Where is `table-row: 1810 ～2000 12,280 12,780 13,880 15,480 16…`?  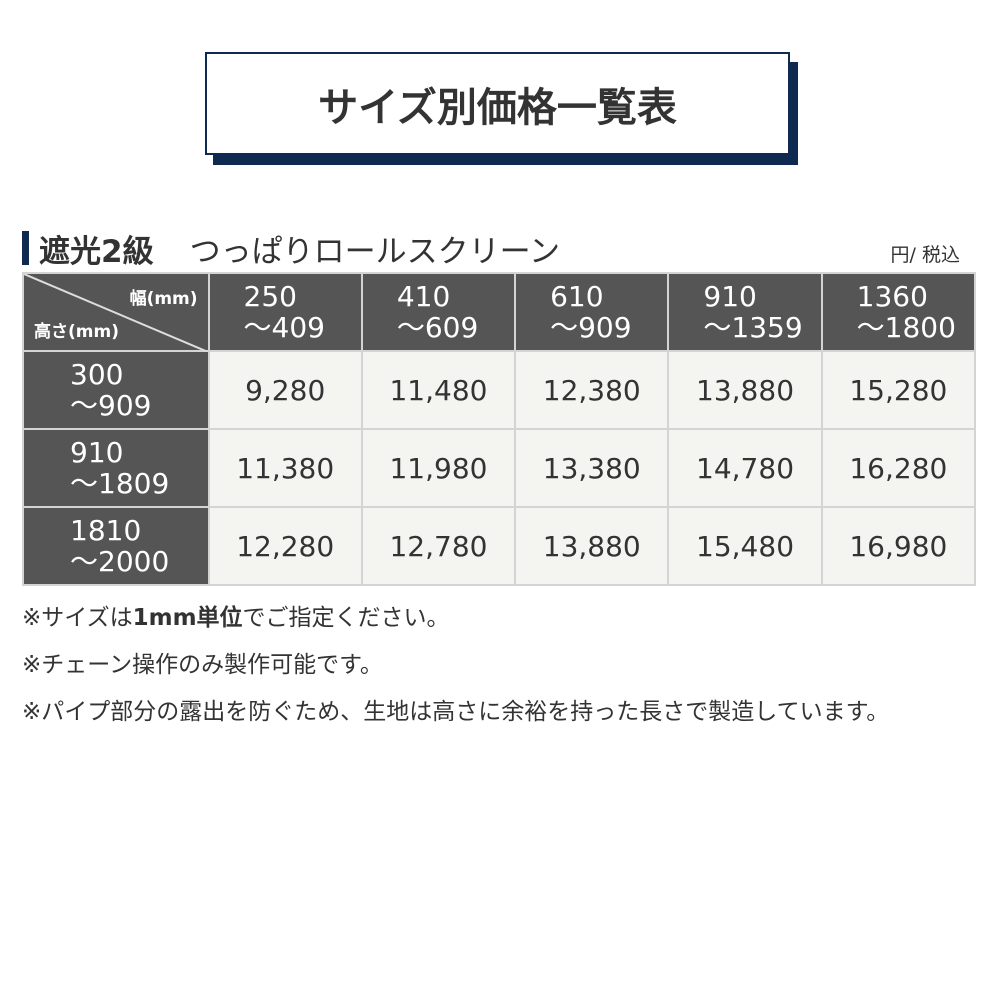
table-row: 1810 ～2000 12,280 12,780 13,880 15,480 16… is located at coordinates (499, 546).